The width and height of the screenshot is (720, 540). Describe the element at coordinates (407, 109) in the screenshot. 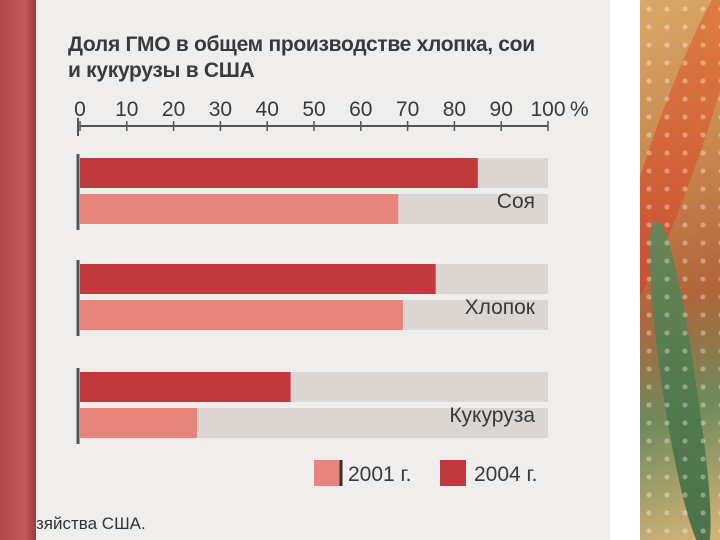

I see `x-tick-label: 70` at that location.